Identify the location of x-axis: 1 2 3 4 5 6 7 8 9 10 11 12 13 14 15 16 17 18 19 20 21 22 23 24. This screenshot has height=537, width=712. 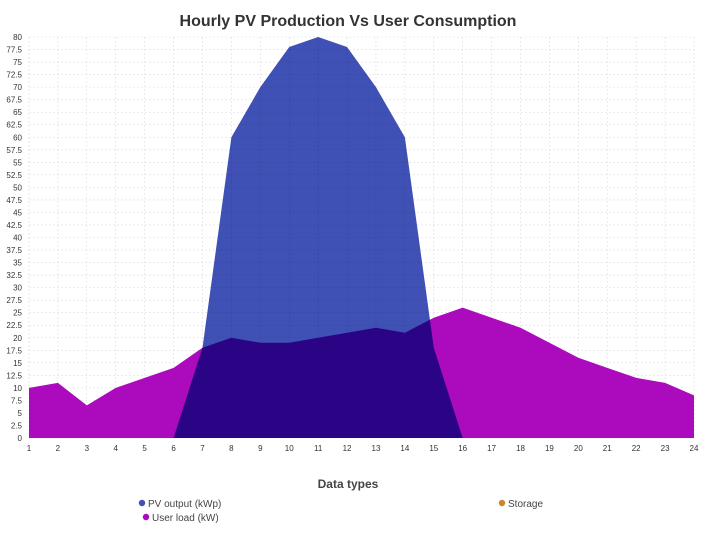
(363, 448).